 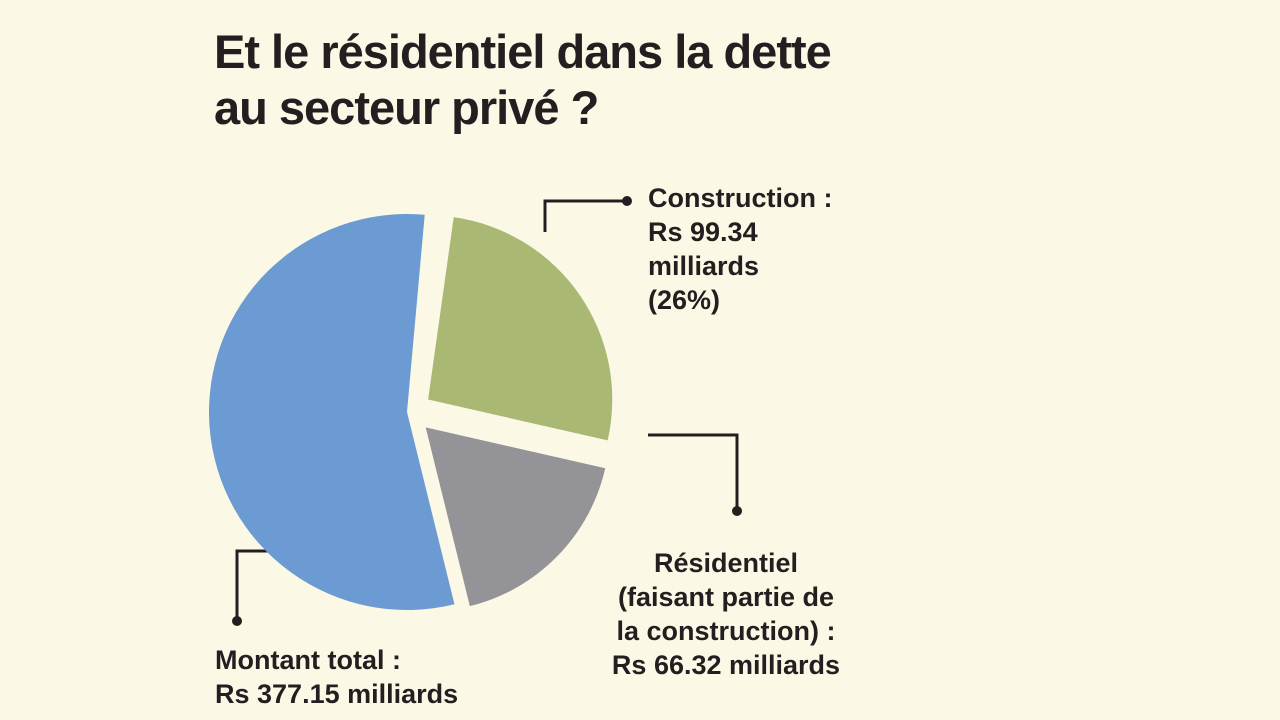 I want to click on slice-label: Rs 99.34, so click(x=703, y=232).